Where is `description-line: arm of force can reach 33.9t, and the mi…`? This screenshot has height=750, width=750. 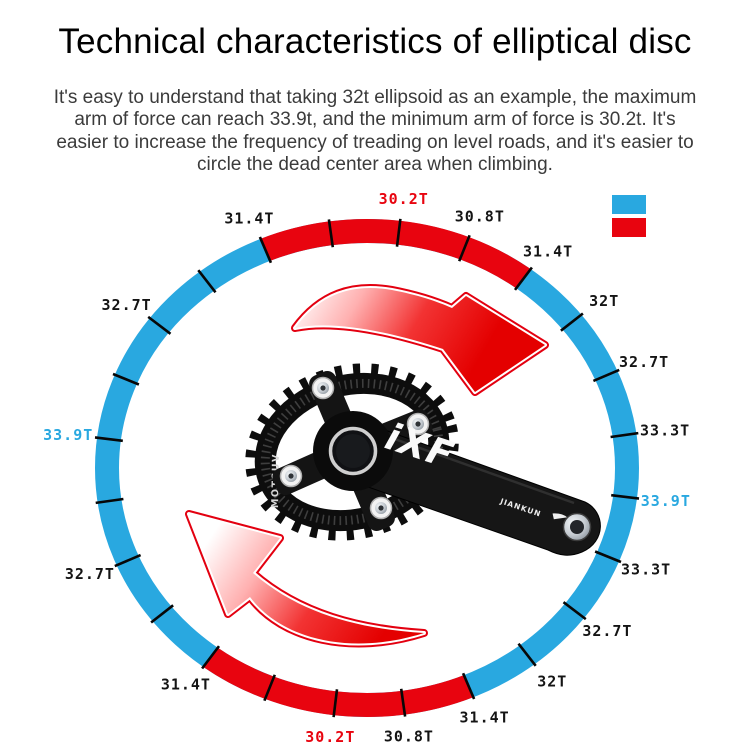
description-line: arm of force can reach 33.9t, and the mi… is located at coordinates (375, 120).